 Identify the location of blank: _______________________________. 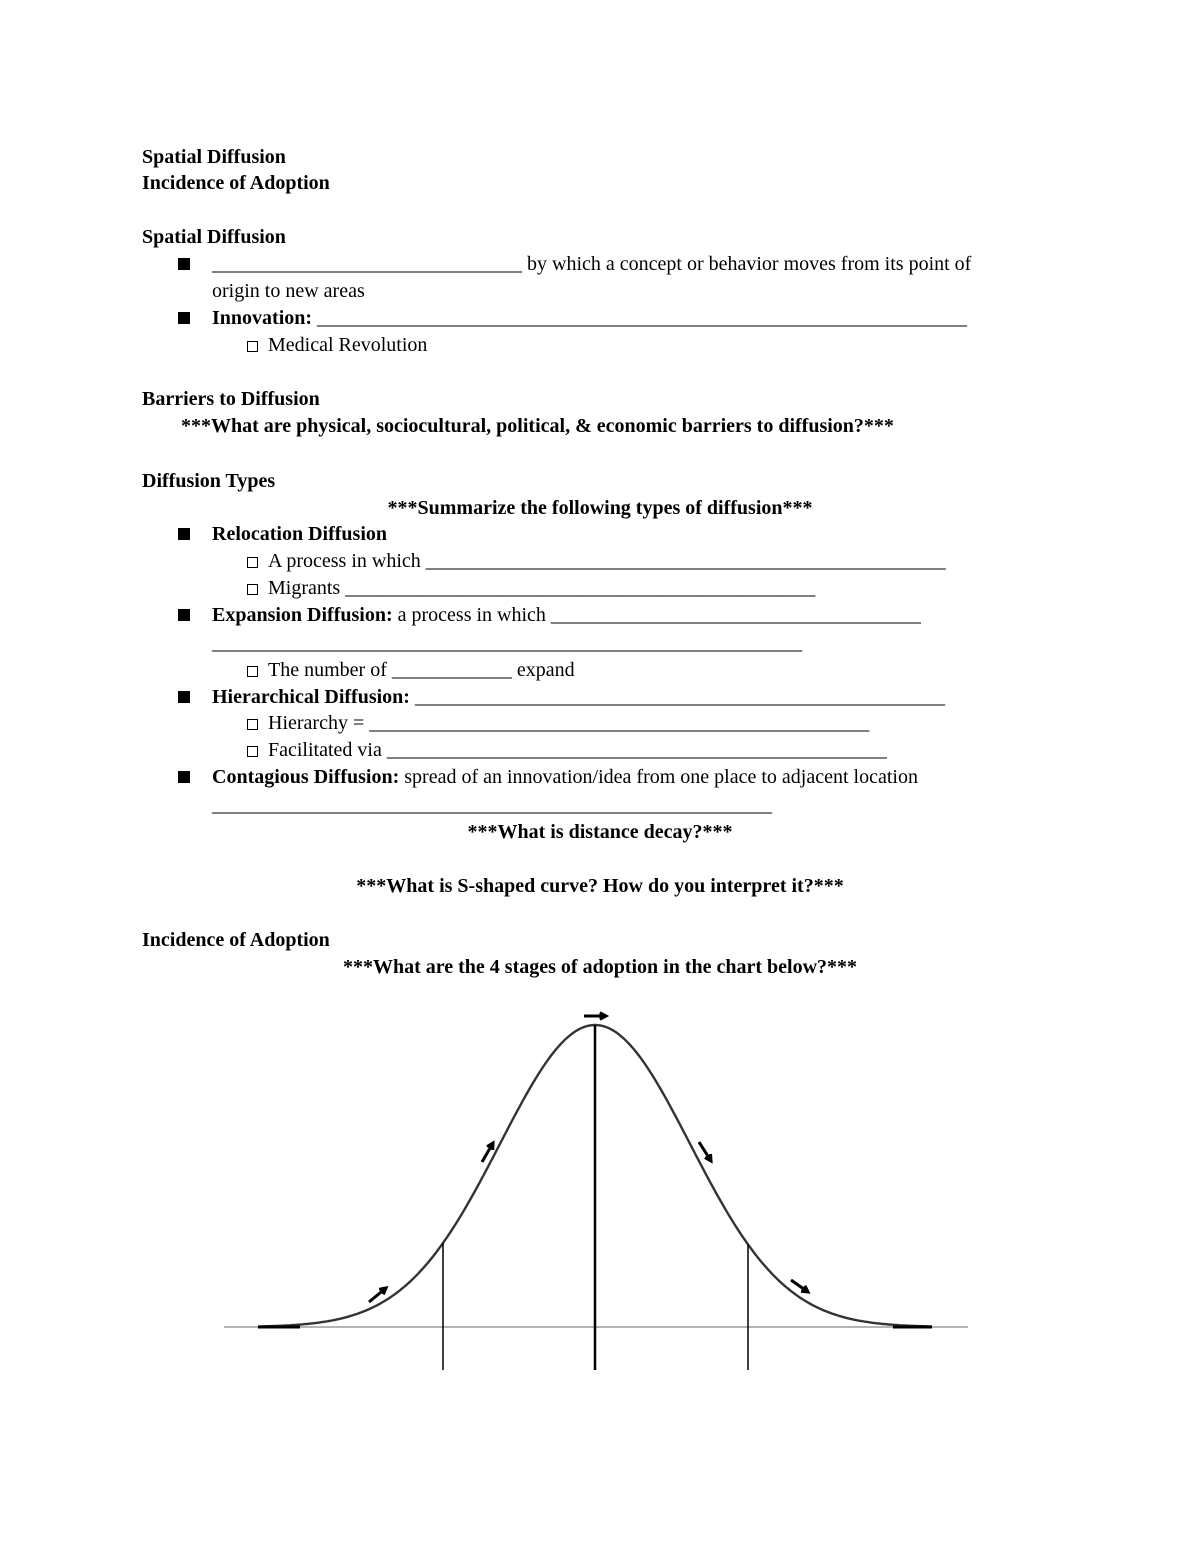
(367, 264).